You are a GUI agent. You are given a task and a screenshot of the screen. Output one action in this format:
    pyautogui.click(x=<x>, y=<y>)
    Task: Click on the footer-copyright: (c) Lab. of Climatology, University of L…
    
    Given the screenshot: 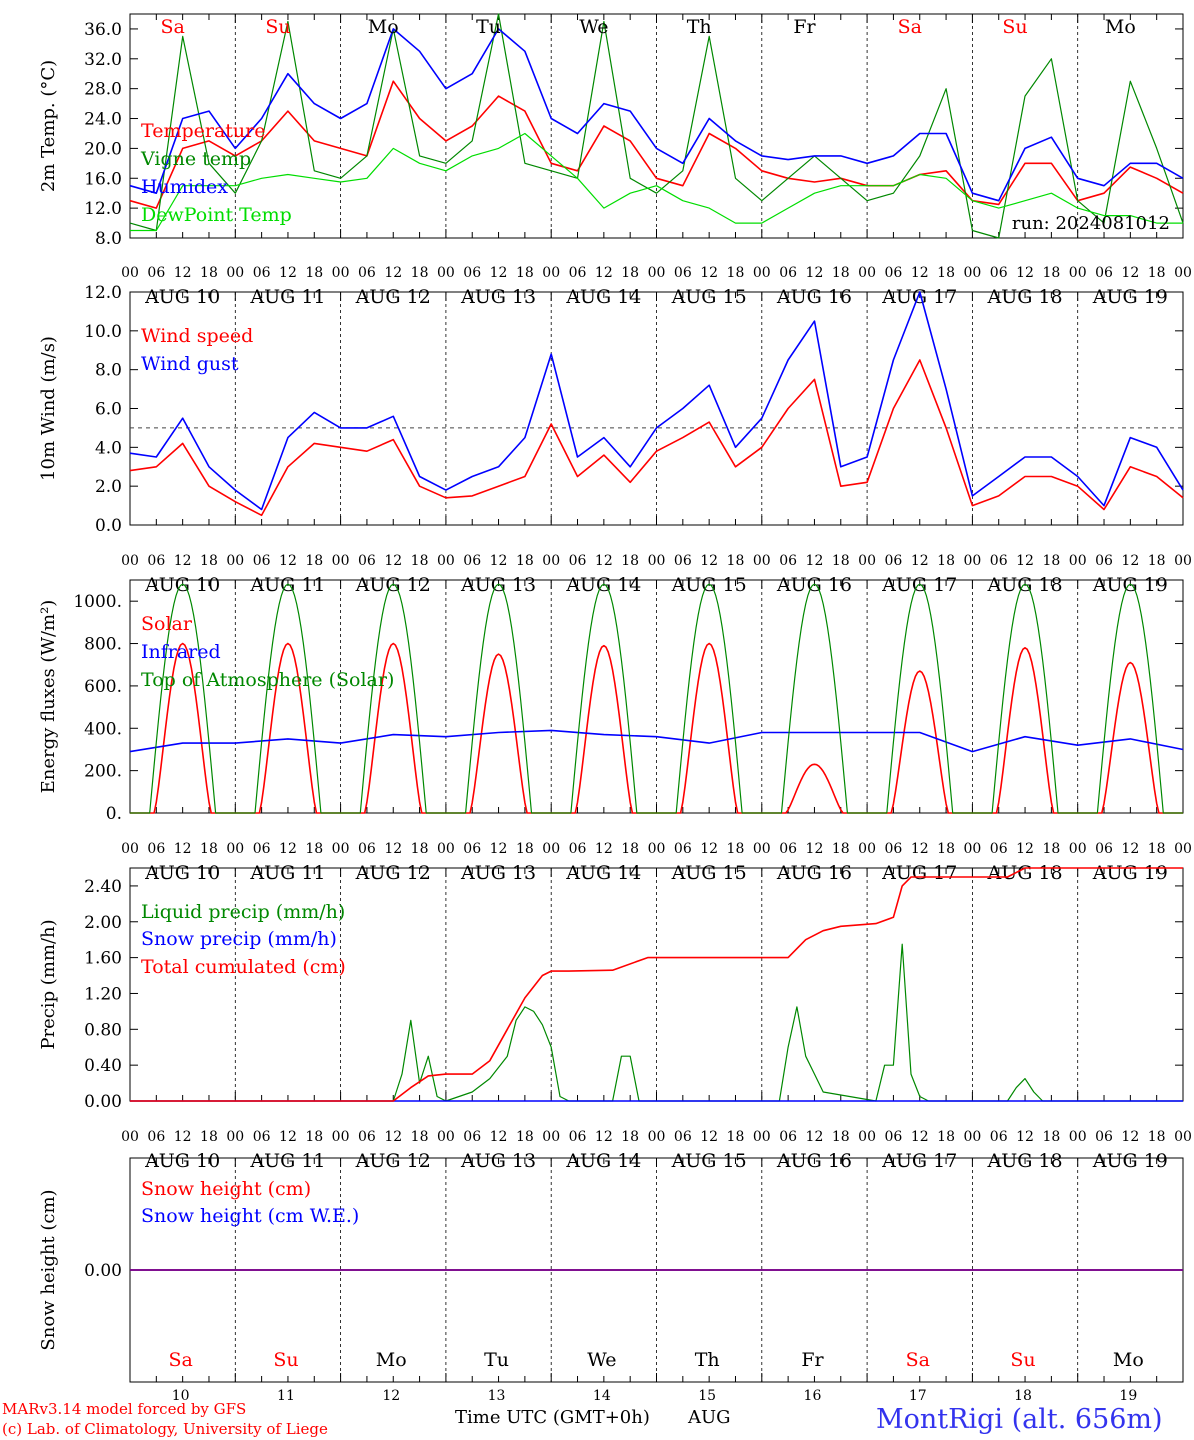 What is the action you would take?
    pyautogui.click(x=165, y=1429)
    